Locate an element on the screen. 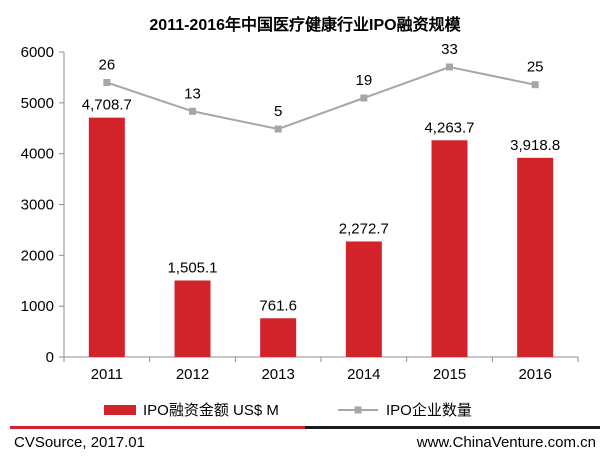 The width and height of the screenshot is (610, 465). x-tick-label: 2012 is located at coordinates (192, 374).